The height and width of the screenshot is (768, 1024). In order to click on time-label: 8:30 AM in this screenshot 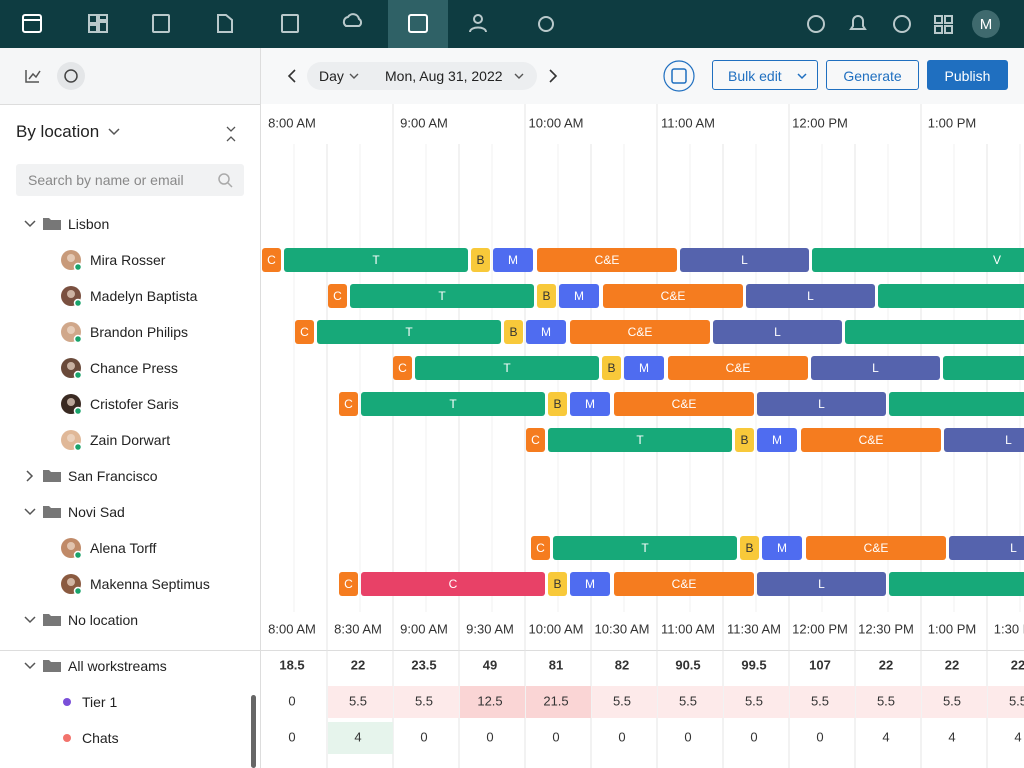, I will do `click(358, 628)`.